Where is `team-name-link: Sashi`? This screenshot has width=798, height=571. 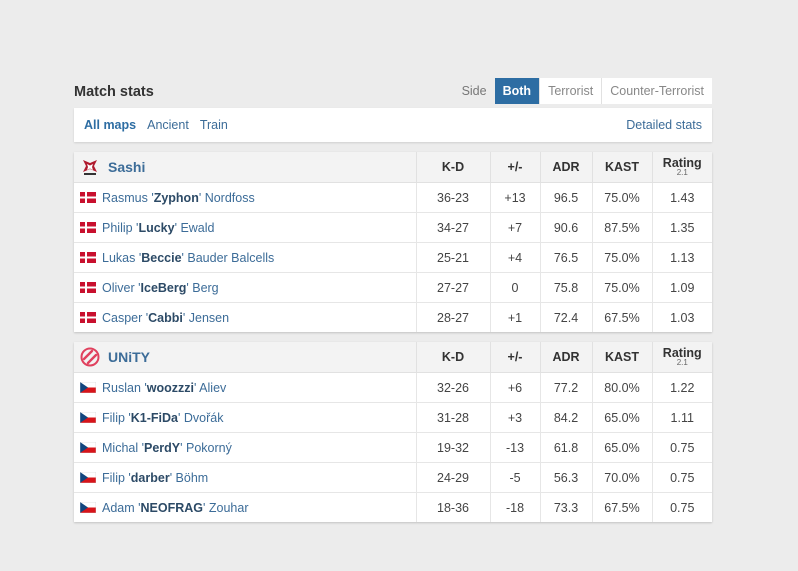 team-name-link: Sashi is located at coordinates (127, 167).